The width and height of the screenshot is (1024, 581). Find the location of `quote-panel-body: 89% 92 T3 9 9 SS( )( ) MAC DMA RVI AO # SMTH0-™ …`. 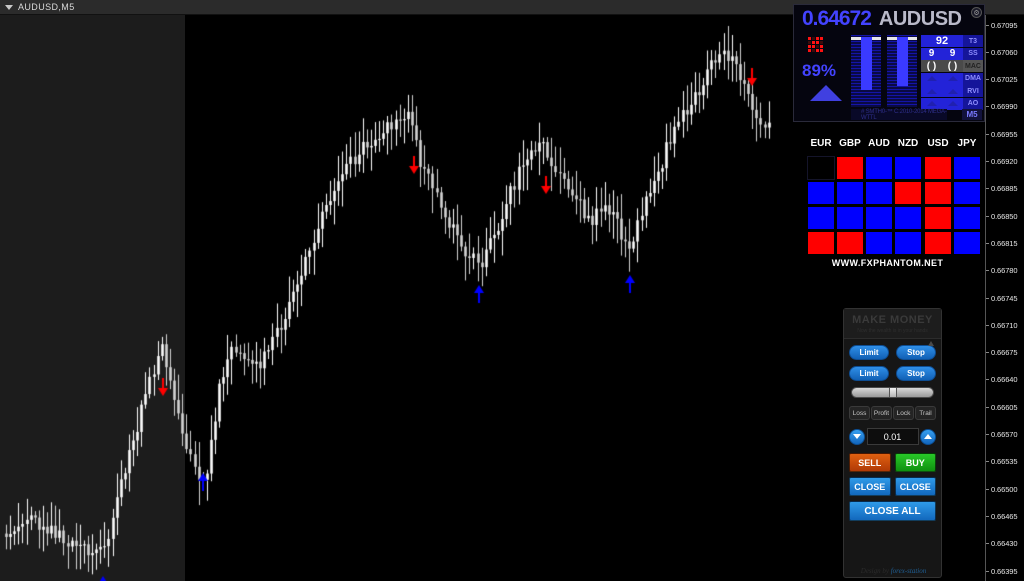

quote-panel-body: 89% 92 T3 9 9 SS( )( ) MAC DMA RVI AO # SMTH0-™ … is located at coordinates (890, 78).